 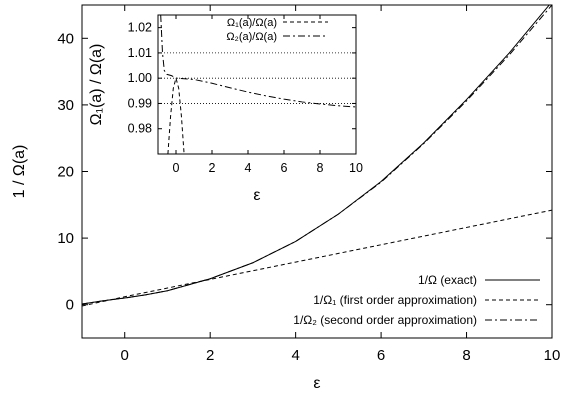 What do you see at coordinates (70, 305) in the screenshot?
I see `main-y-tick-label: 0` at bounding box center [70, 305].